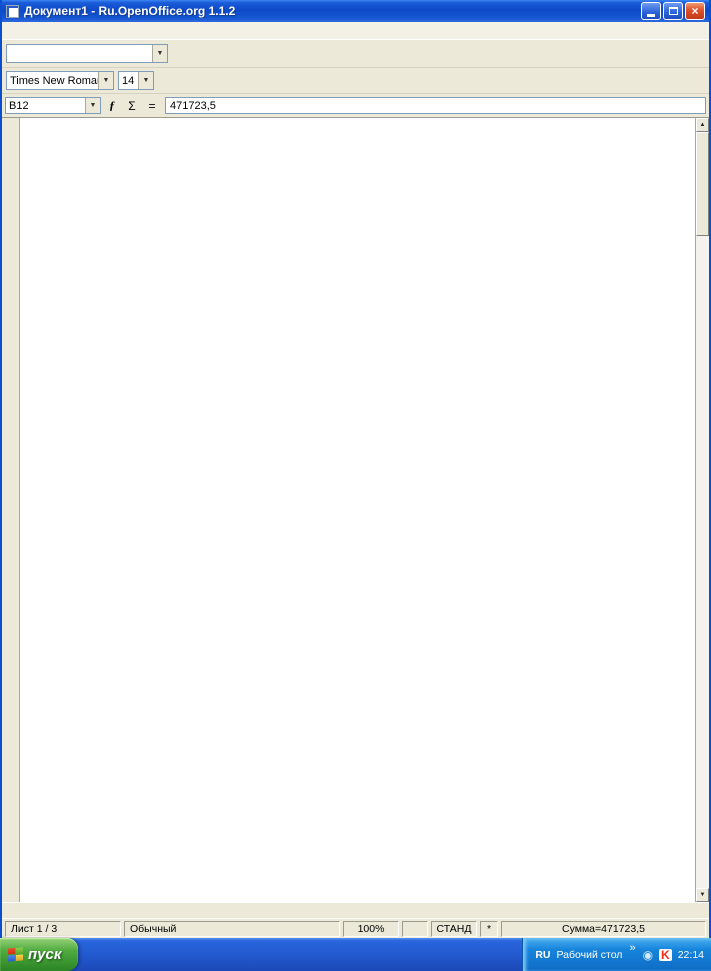  Describe the element at coordinates (702, 125) in the screenshot. I see `scroll-up-icon: ▲` at that location.